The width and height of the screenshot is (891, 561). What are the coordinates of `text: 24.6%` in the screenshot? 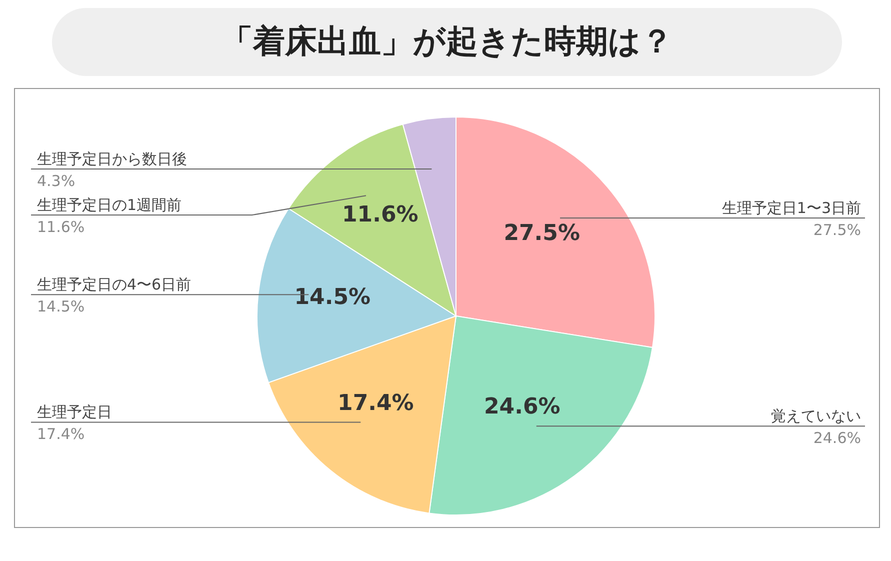 It's located at (837, 438).